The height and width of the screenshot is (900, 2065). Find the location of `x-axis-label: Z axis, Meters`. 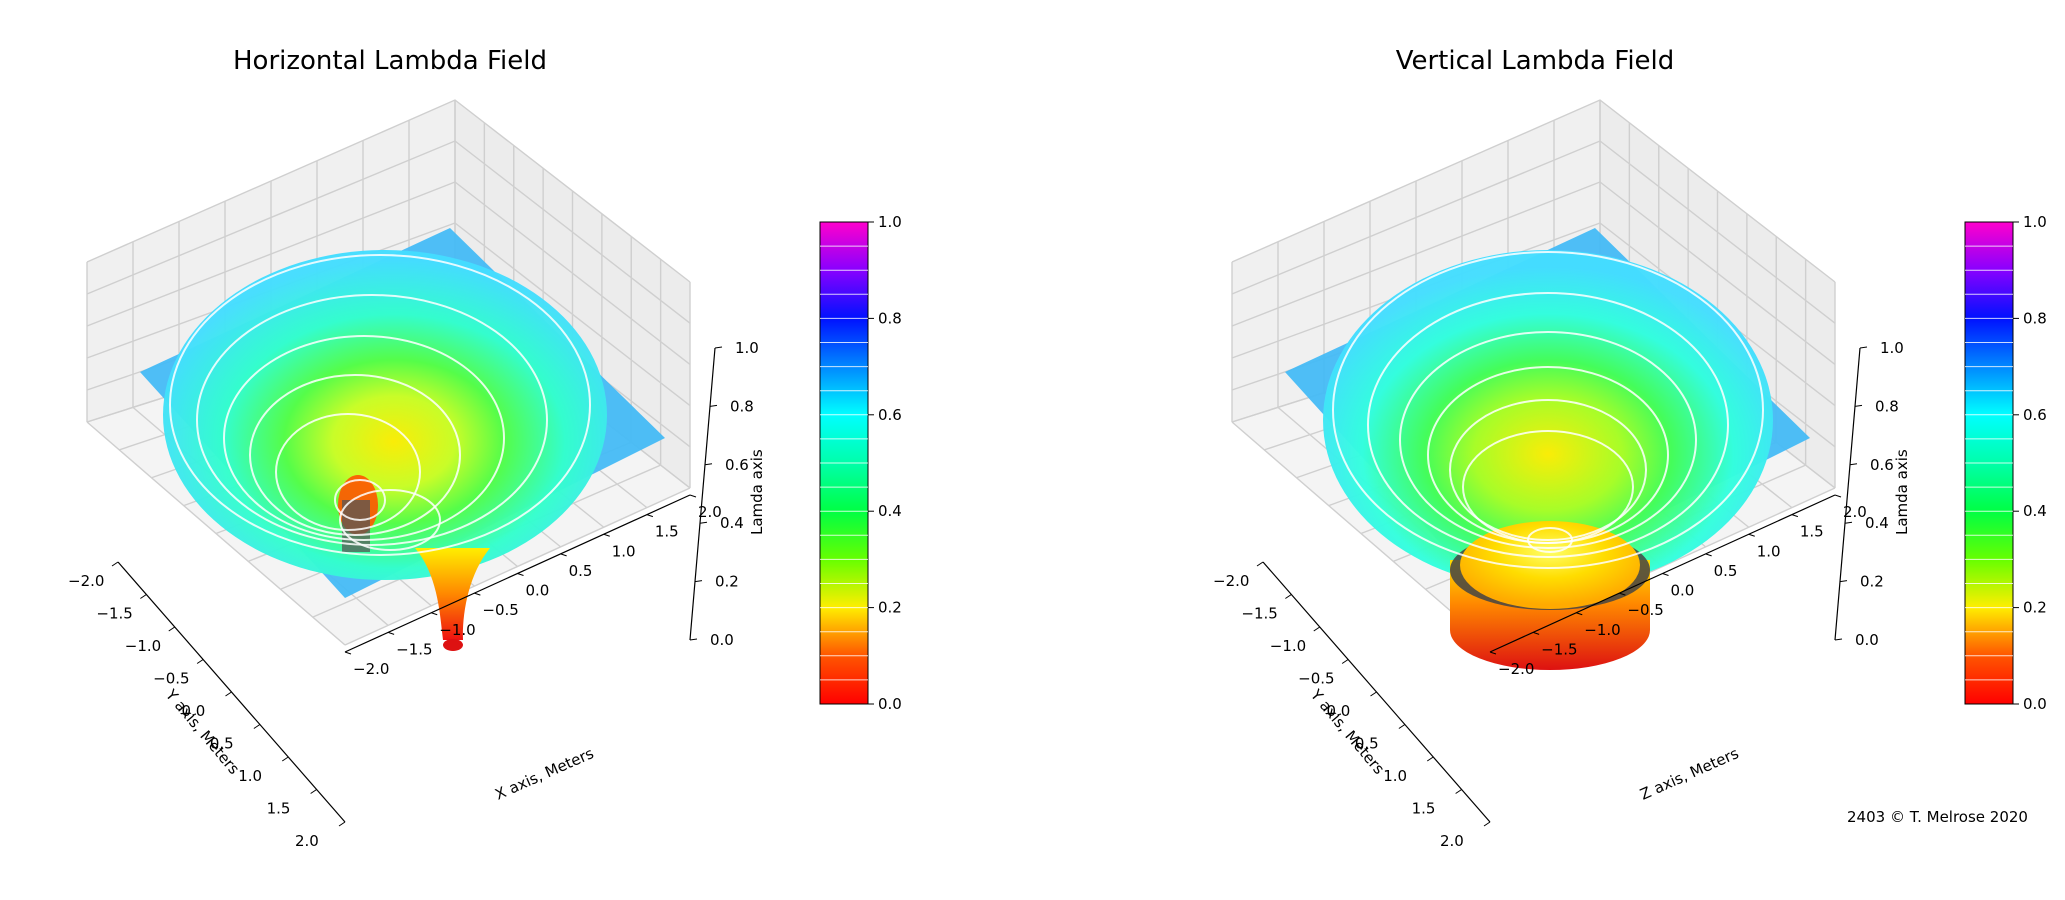

x-axis-label: Z axis, Meters is located at coordinates (1689, 774).